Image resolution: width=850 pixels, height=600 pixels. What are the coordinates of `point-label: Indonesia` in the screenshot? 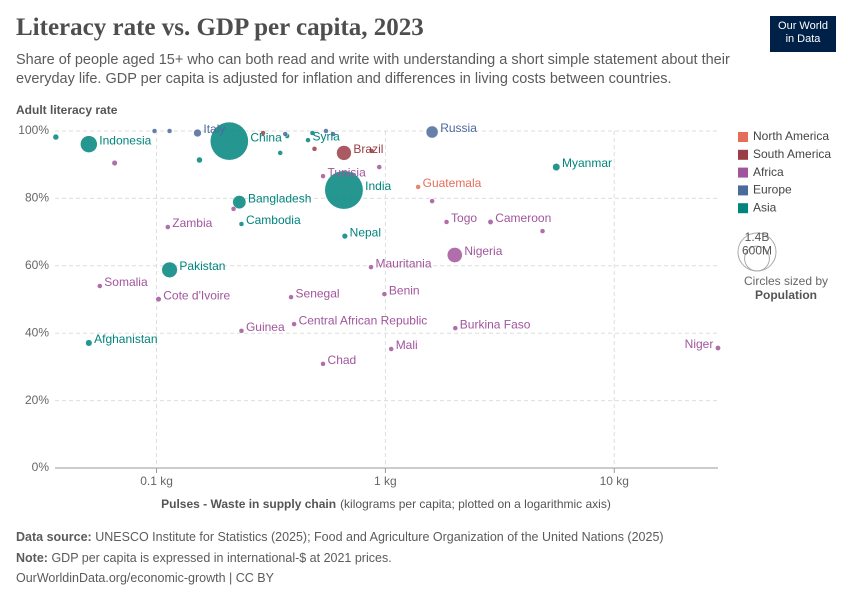 It's located at (125, 140).